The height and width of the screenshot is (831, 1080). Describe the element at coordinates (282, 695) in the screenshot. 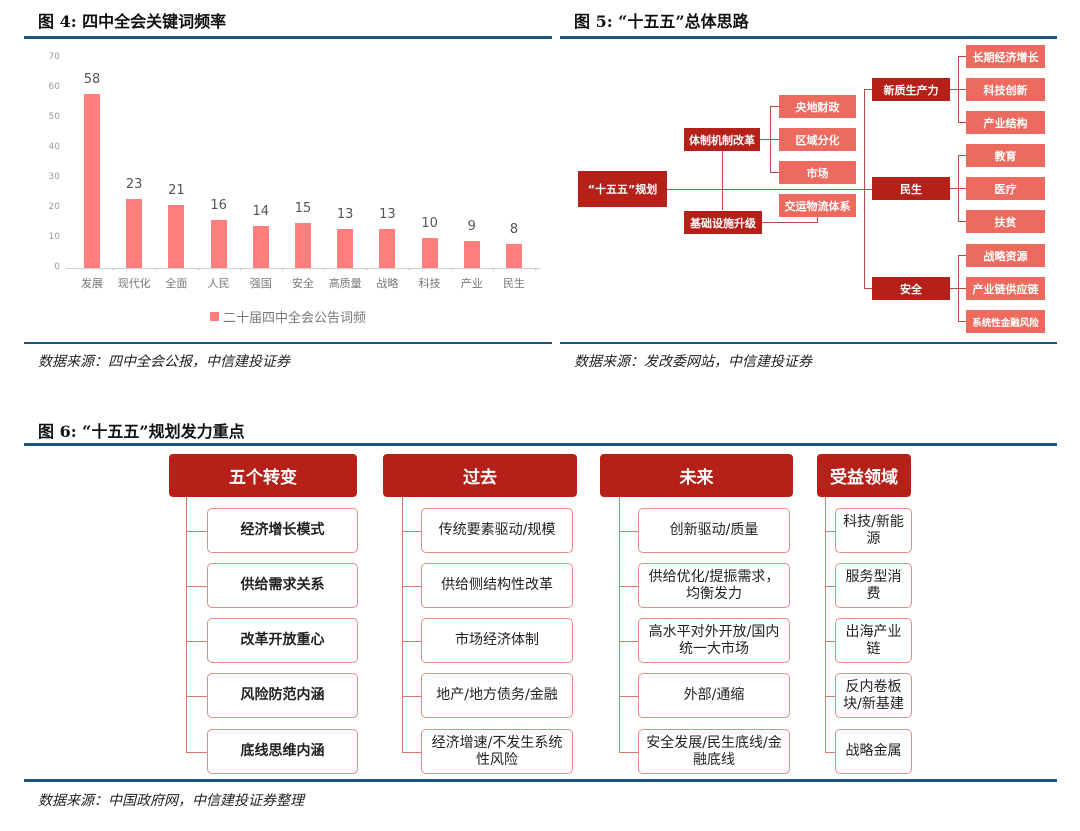

I see `column-0-item-3: 风险防范内涵` at that location.